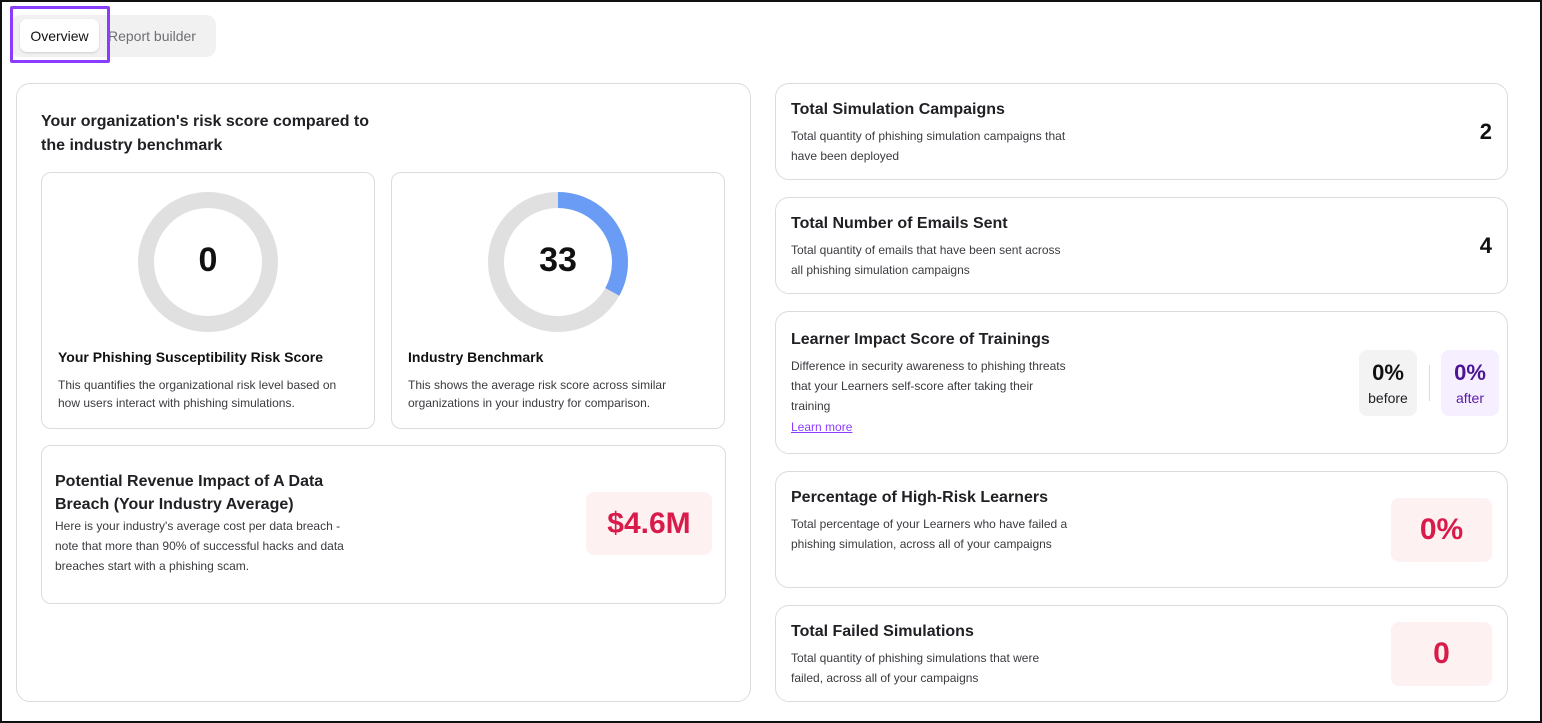 The image size is (1542, 723). Describe the element at coordinates (1141, 653) in the screenshot. I see `failed-simulations-card` at that location.